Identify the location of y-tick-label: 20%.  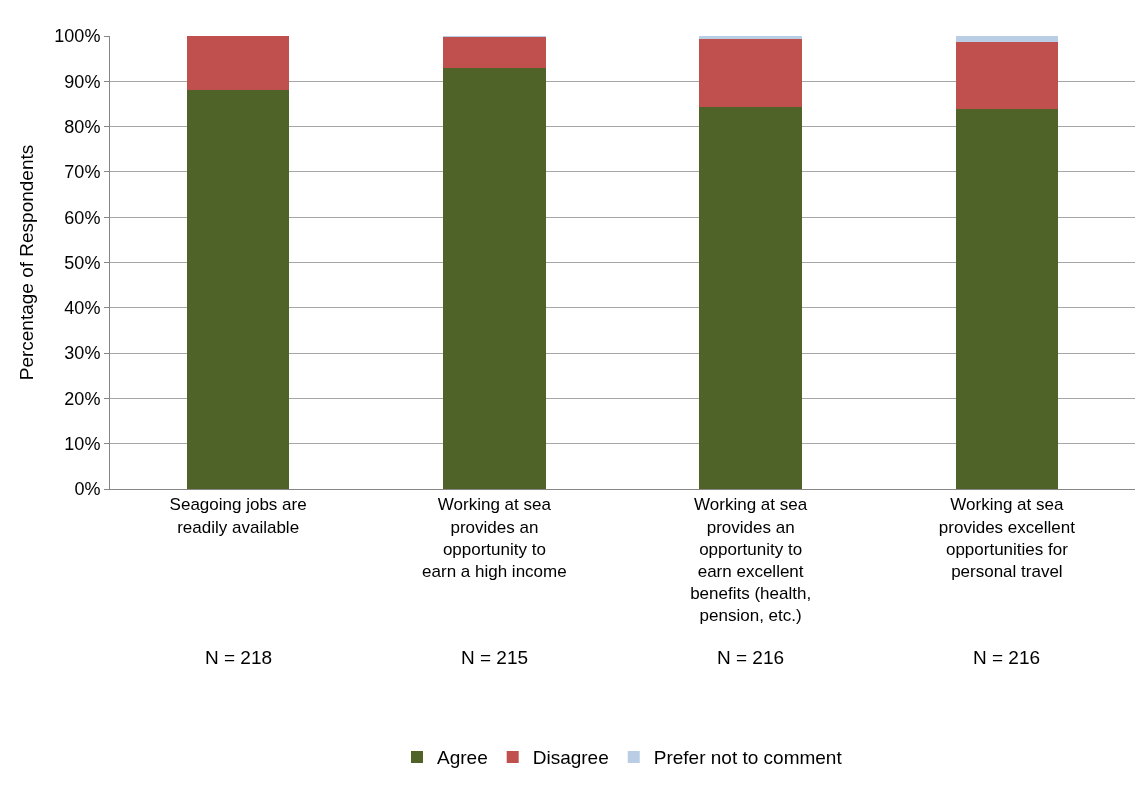
(82, 398).